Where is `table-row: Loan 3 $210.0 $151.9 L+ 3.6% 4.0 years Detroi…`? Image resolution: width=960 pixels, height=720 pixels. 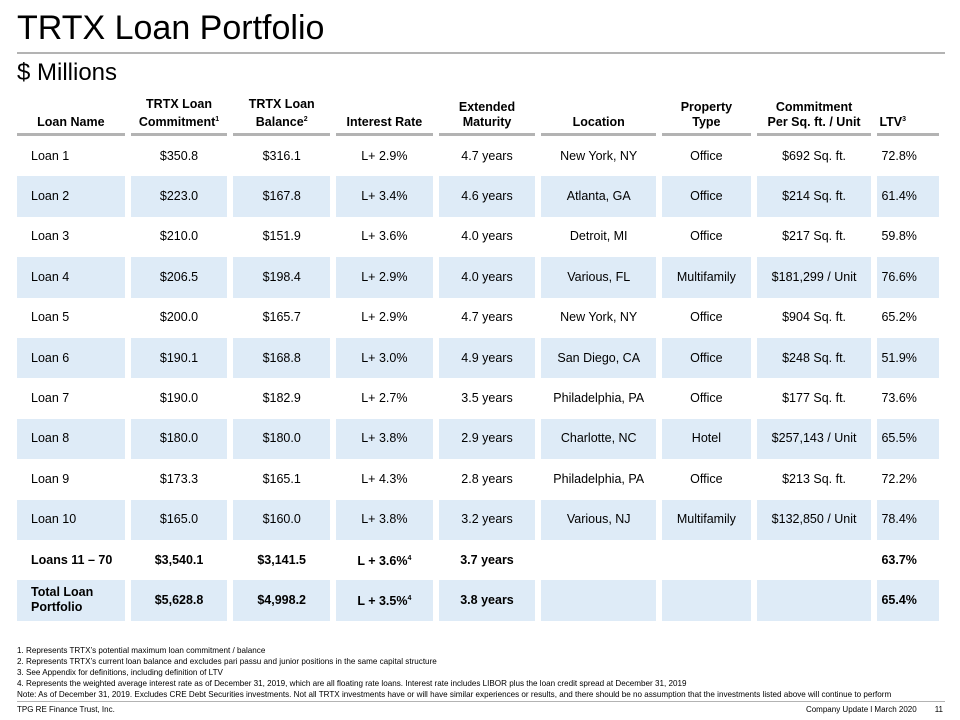 table-row: Loan 3 $210.0 $151.9 L+ 3.6% 4.0 years Detroi… is located at coordinates (478, 237).